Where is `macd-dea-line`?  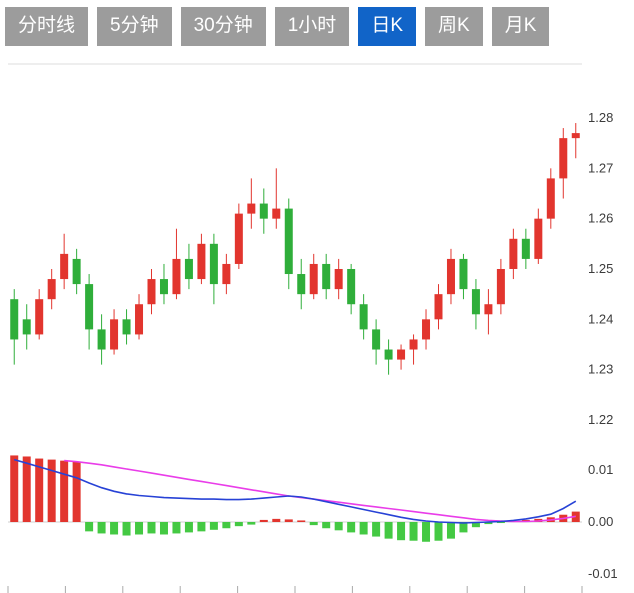
macd-dea-line is located at coordinates (320, 491).